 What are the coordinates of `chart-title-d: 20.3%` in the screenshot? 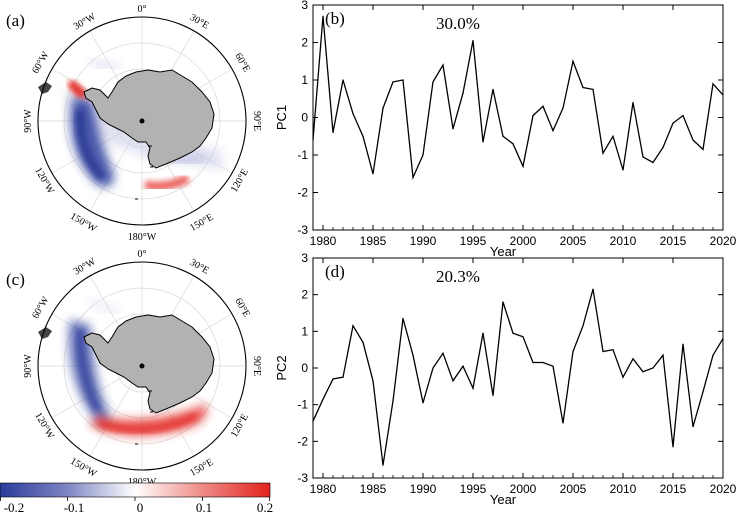 It's located at (458, 276).